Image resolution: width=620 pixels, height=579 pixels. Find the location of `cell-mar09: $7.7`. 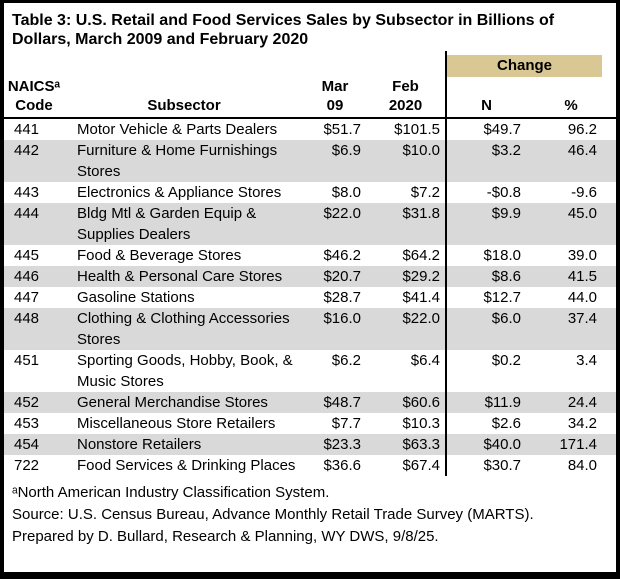

cell-mar09: $7.7 is located at coordinates (346, 423).